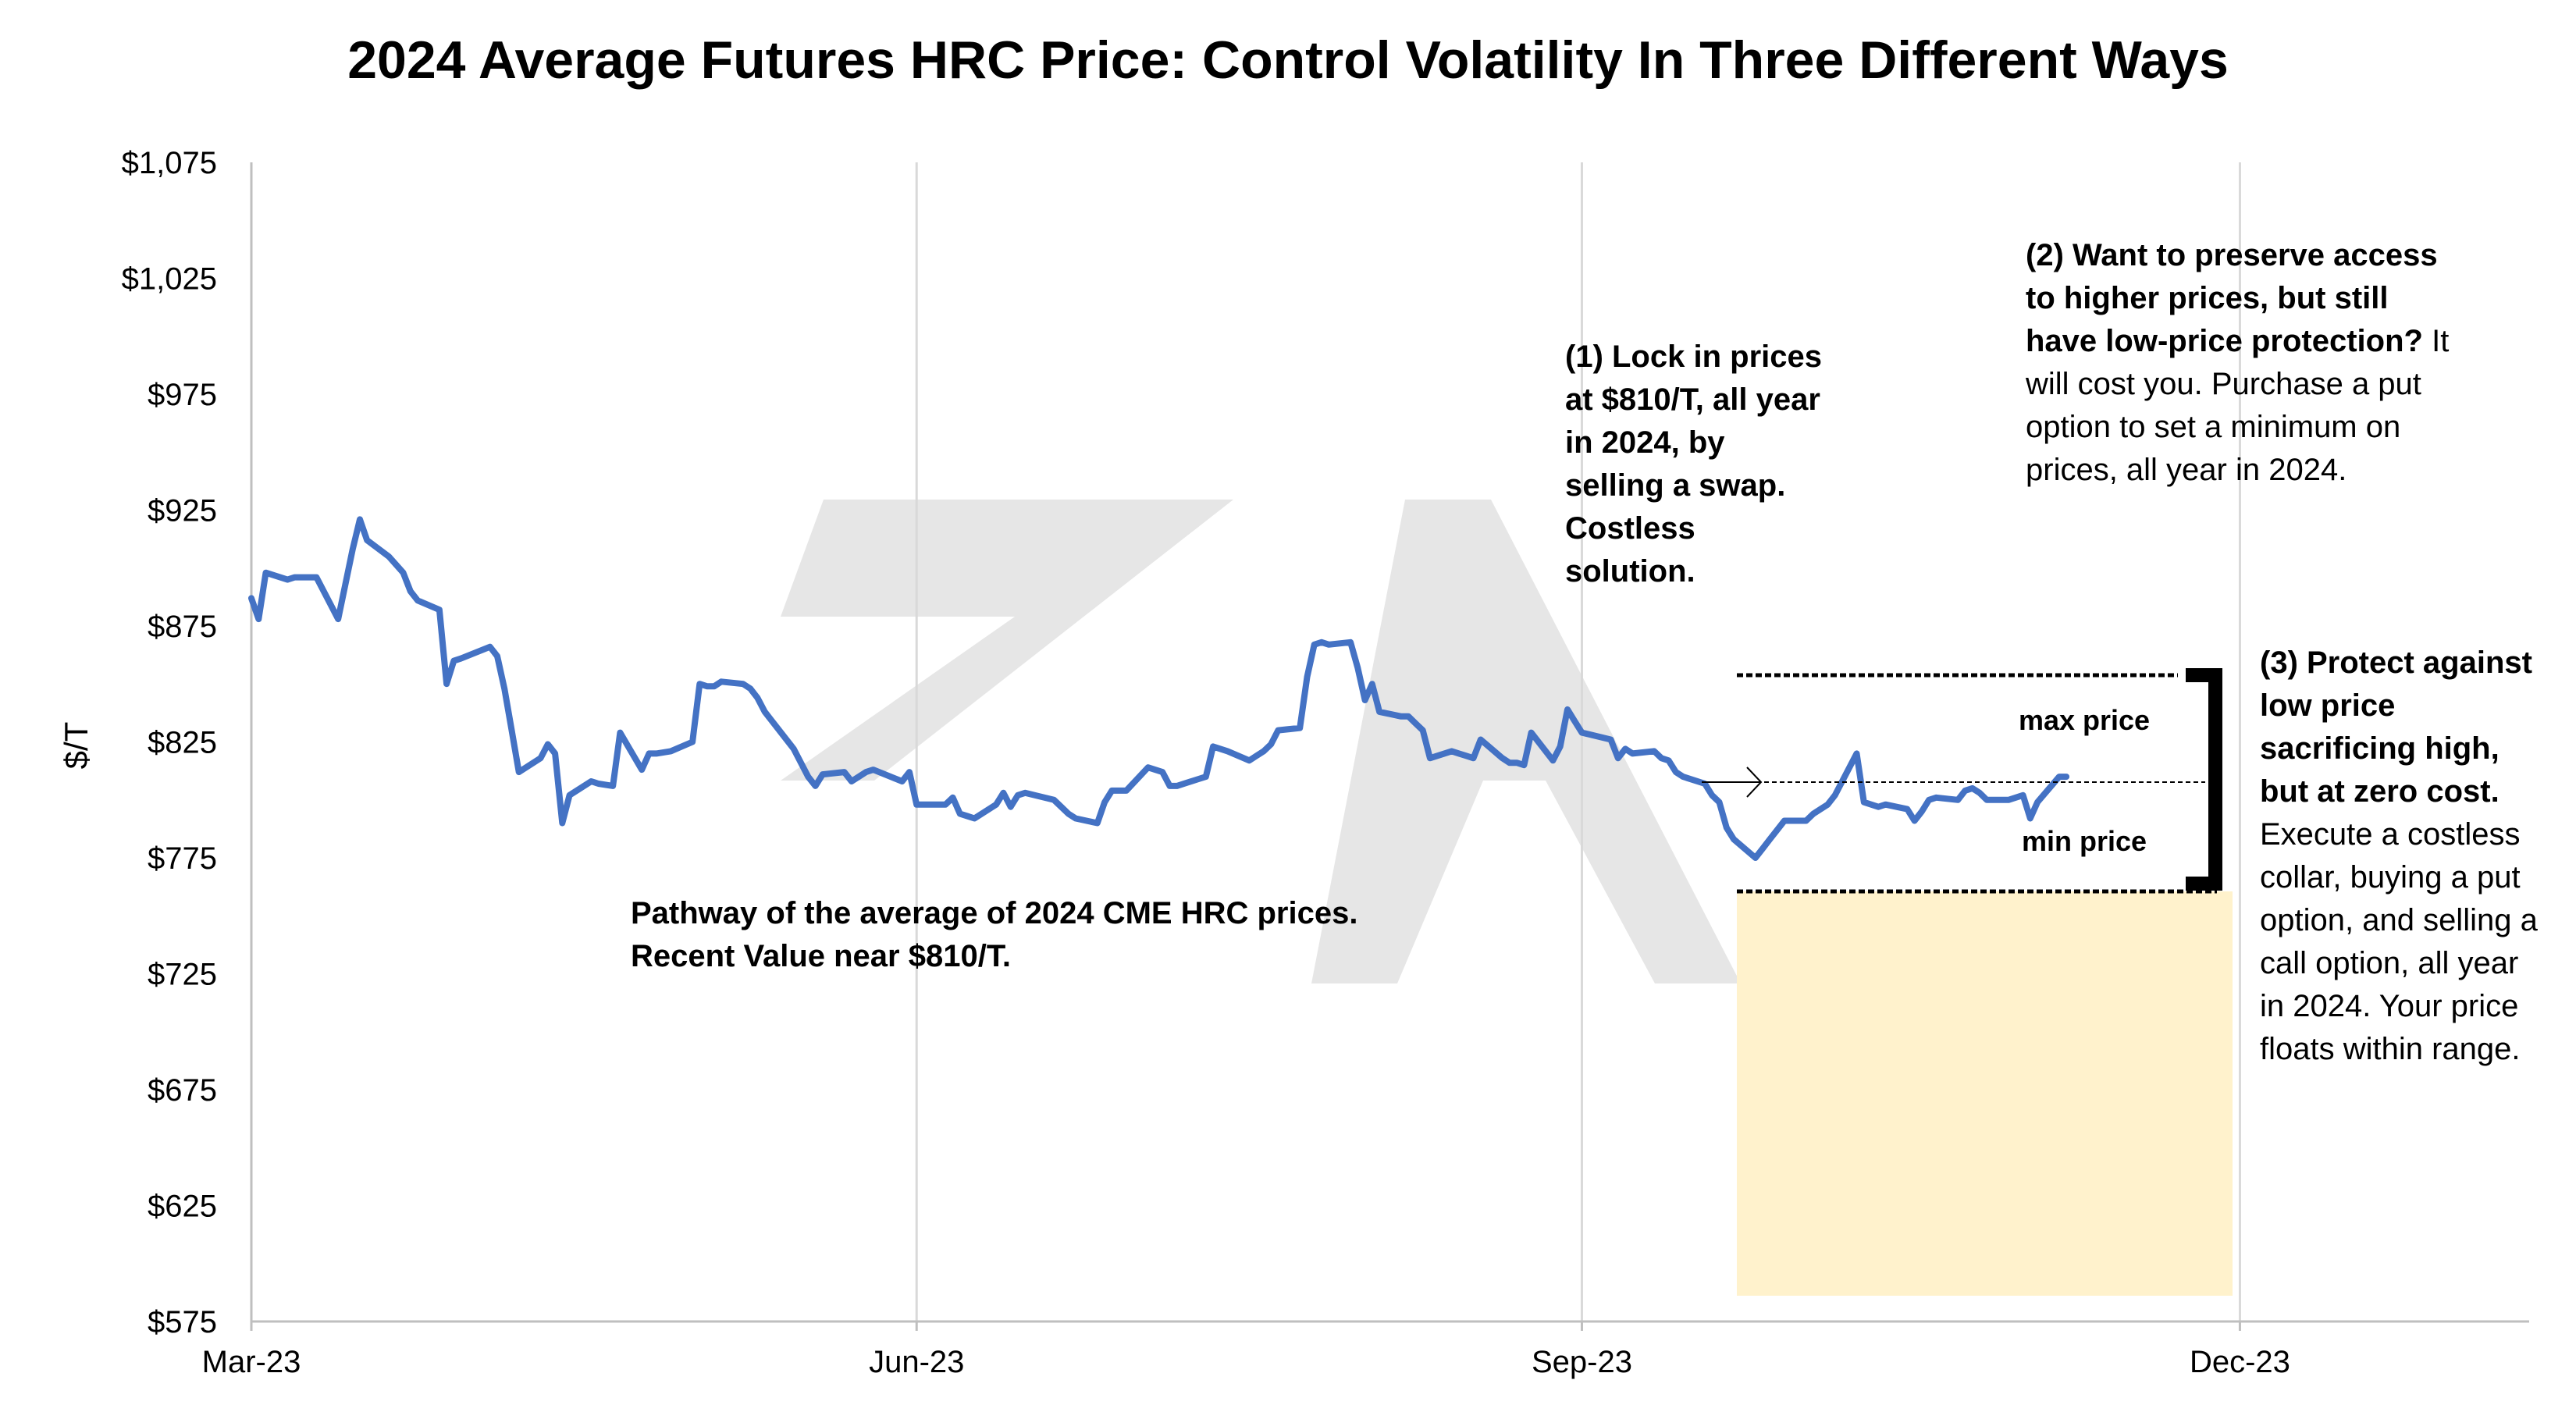 This screenshot has height=1405, width=2576. What do you see at coordinates (1962, 781) in the screenshot?
I see `collar-annotation: max price min price` at bounding box center [1962, 781].